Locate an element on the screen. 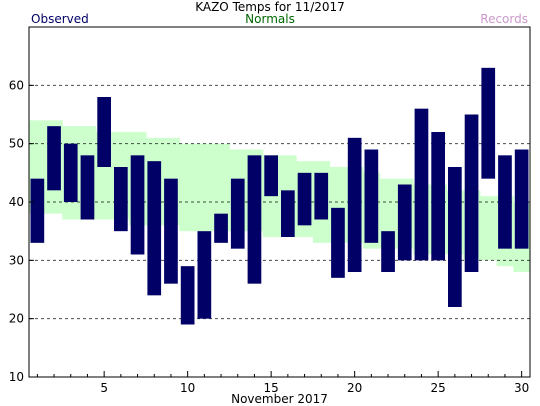  x-tick-label-25: 25 is located at coordinates (438, 388).